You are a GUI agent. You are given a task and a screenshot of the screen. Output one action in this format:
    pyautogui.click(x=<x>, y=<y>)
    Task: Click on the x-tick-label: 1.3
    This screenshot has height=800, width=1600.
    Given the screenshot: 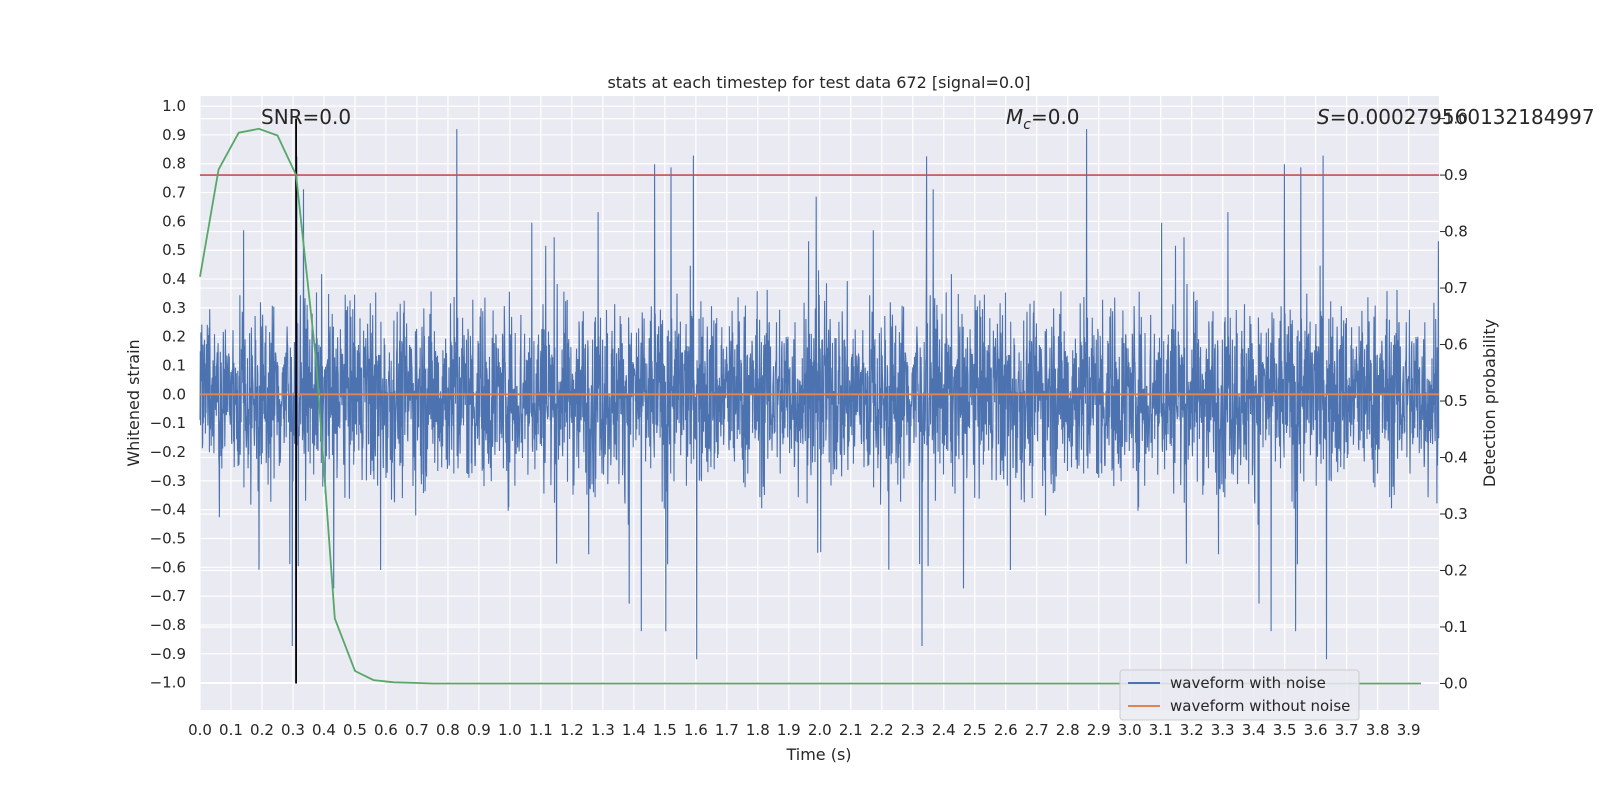 What is the action you would take?
    pyautogui.click(x=603, y=730)
    